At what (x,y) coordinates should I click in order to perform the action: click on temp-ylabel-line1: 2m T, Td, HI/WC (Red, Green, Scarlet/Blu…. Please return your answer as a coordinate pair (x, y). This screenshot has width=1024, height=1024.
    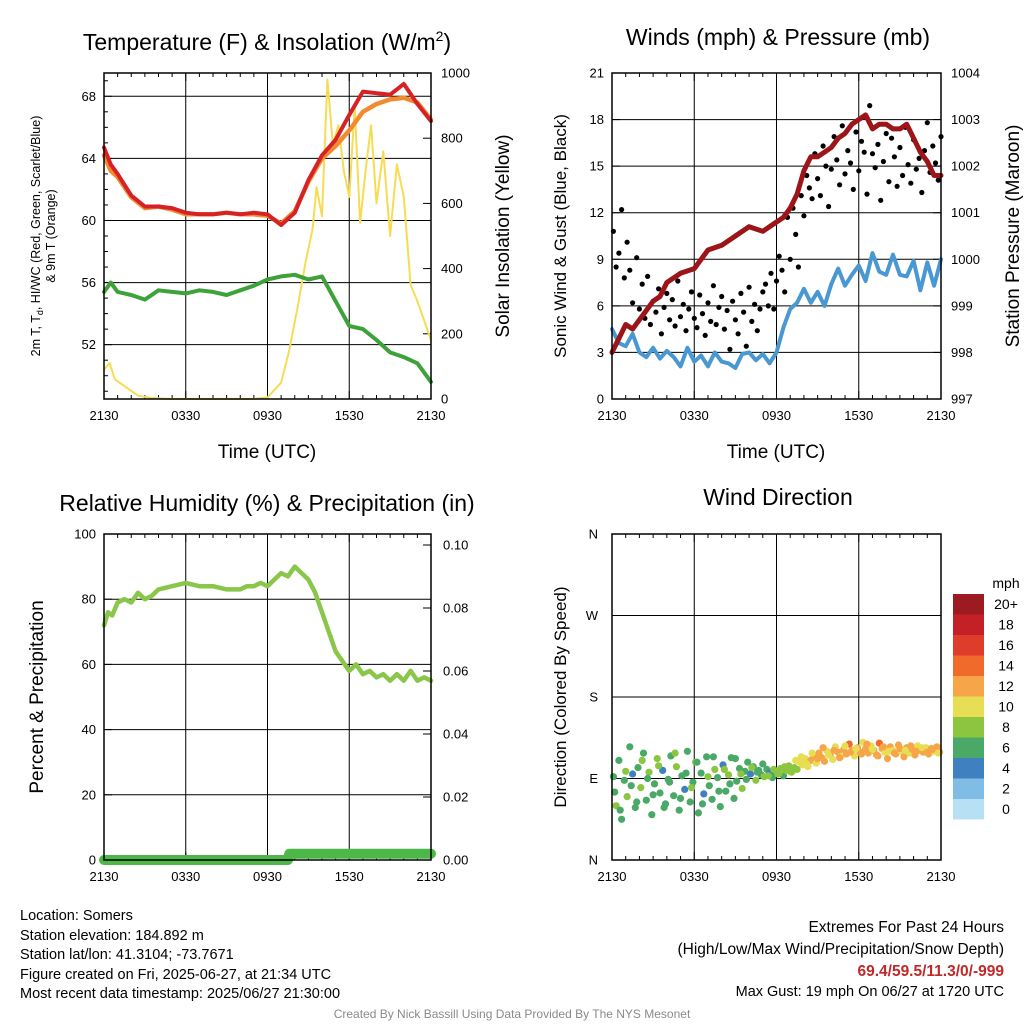
    Looking at the image, I should click on (37, 236).